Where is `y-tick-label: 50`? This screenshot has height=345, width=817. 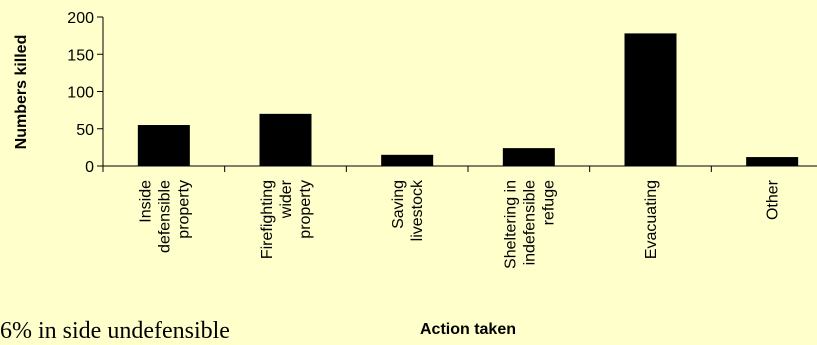
y-tick-label: 50 is located at coordinates (85, 130).